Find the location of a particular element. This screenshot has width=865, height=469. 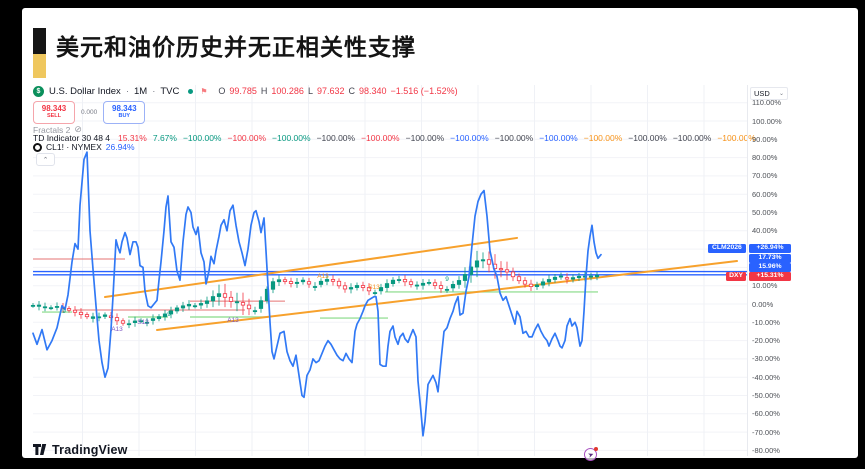

flag-icon: ⚑ is located at coordinates (204, 91).